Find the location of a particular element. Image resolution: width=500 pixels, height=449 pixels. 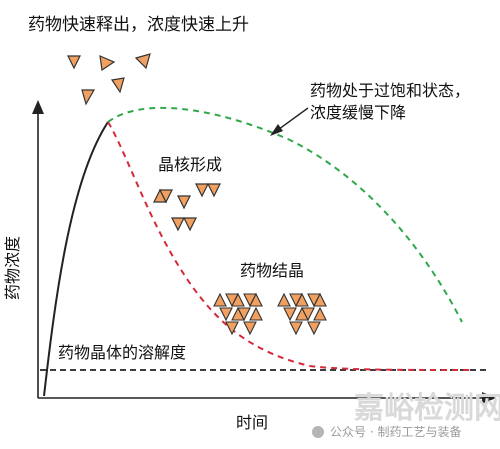

y-axis-label: 药物浓度 is located at coordinates (12, 268).